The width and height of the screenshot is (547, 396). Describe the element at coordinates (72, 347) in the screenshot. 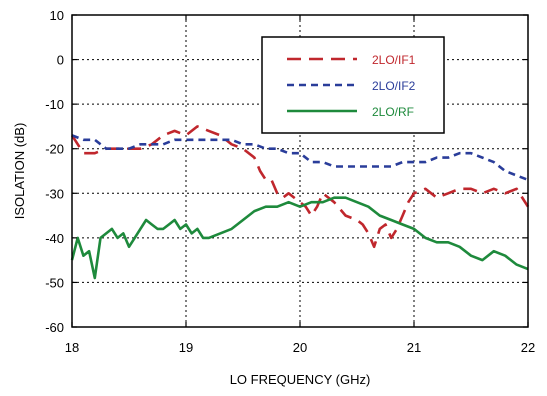

I see `x-tick-label: 18` at that location.